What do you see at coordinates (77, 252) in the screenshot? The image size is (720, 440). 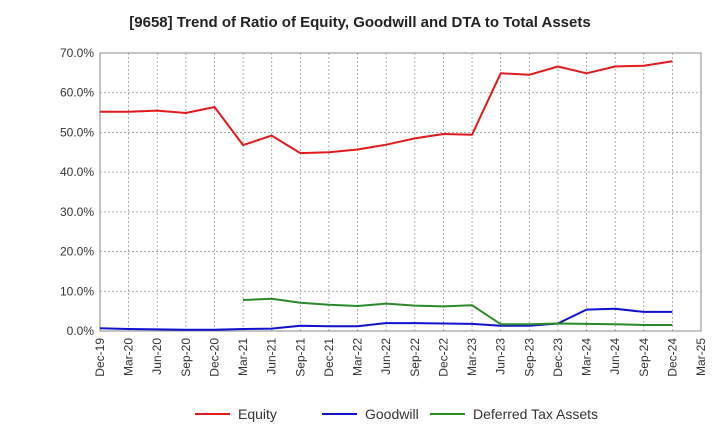 I see `y-tick-label: 20.0%` at bounding box center [77, 252].